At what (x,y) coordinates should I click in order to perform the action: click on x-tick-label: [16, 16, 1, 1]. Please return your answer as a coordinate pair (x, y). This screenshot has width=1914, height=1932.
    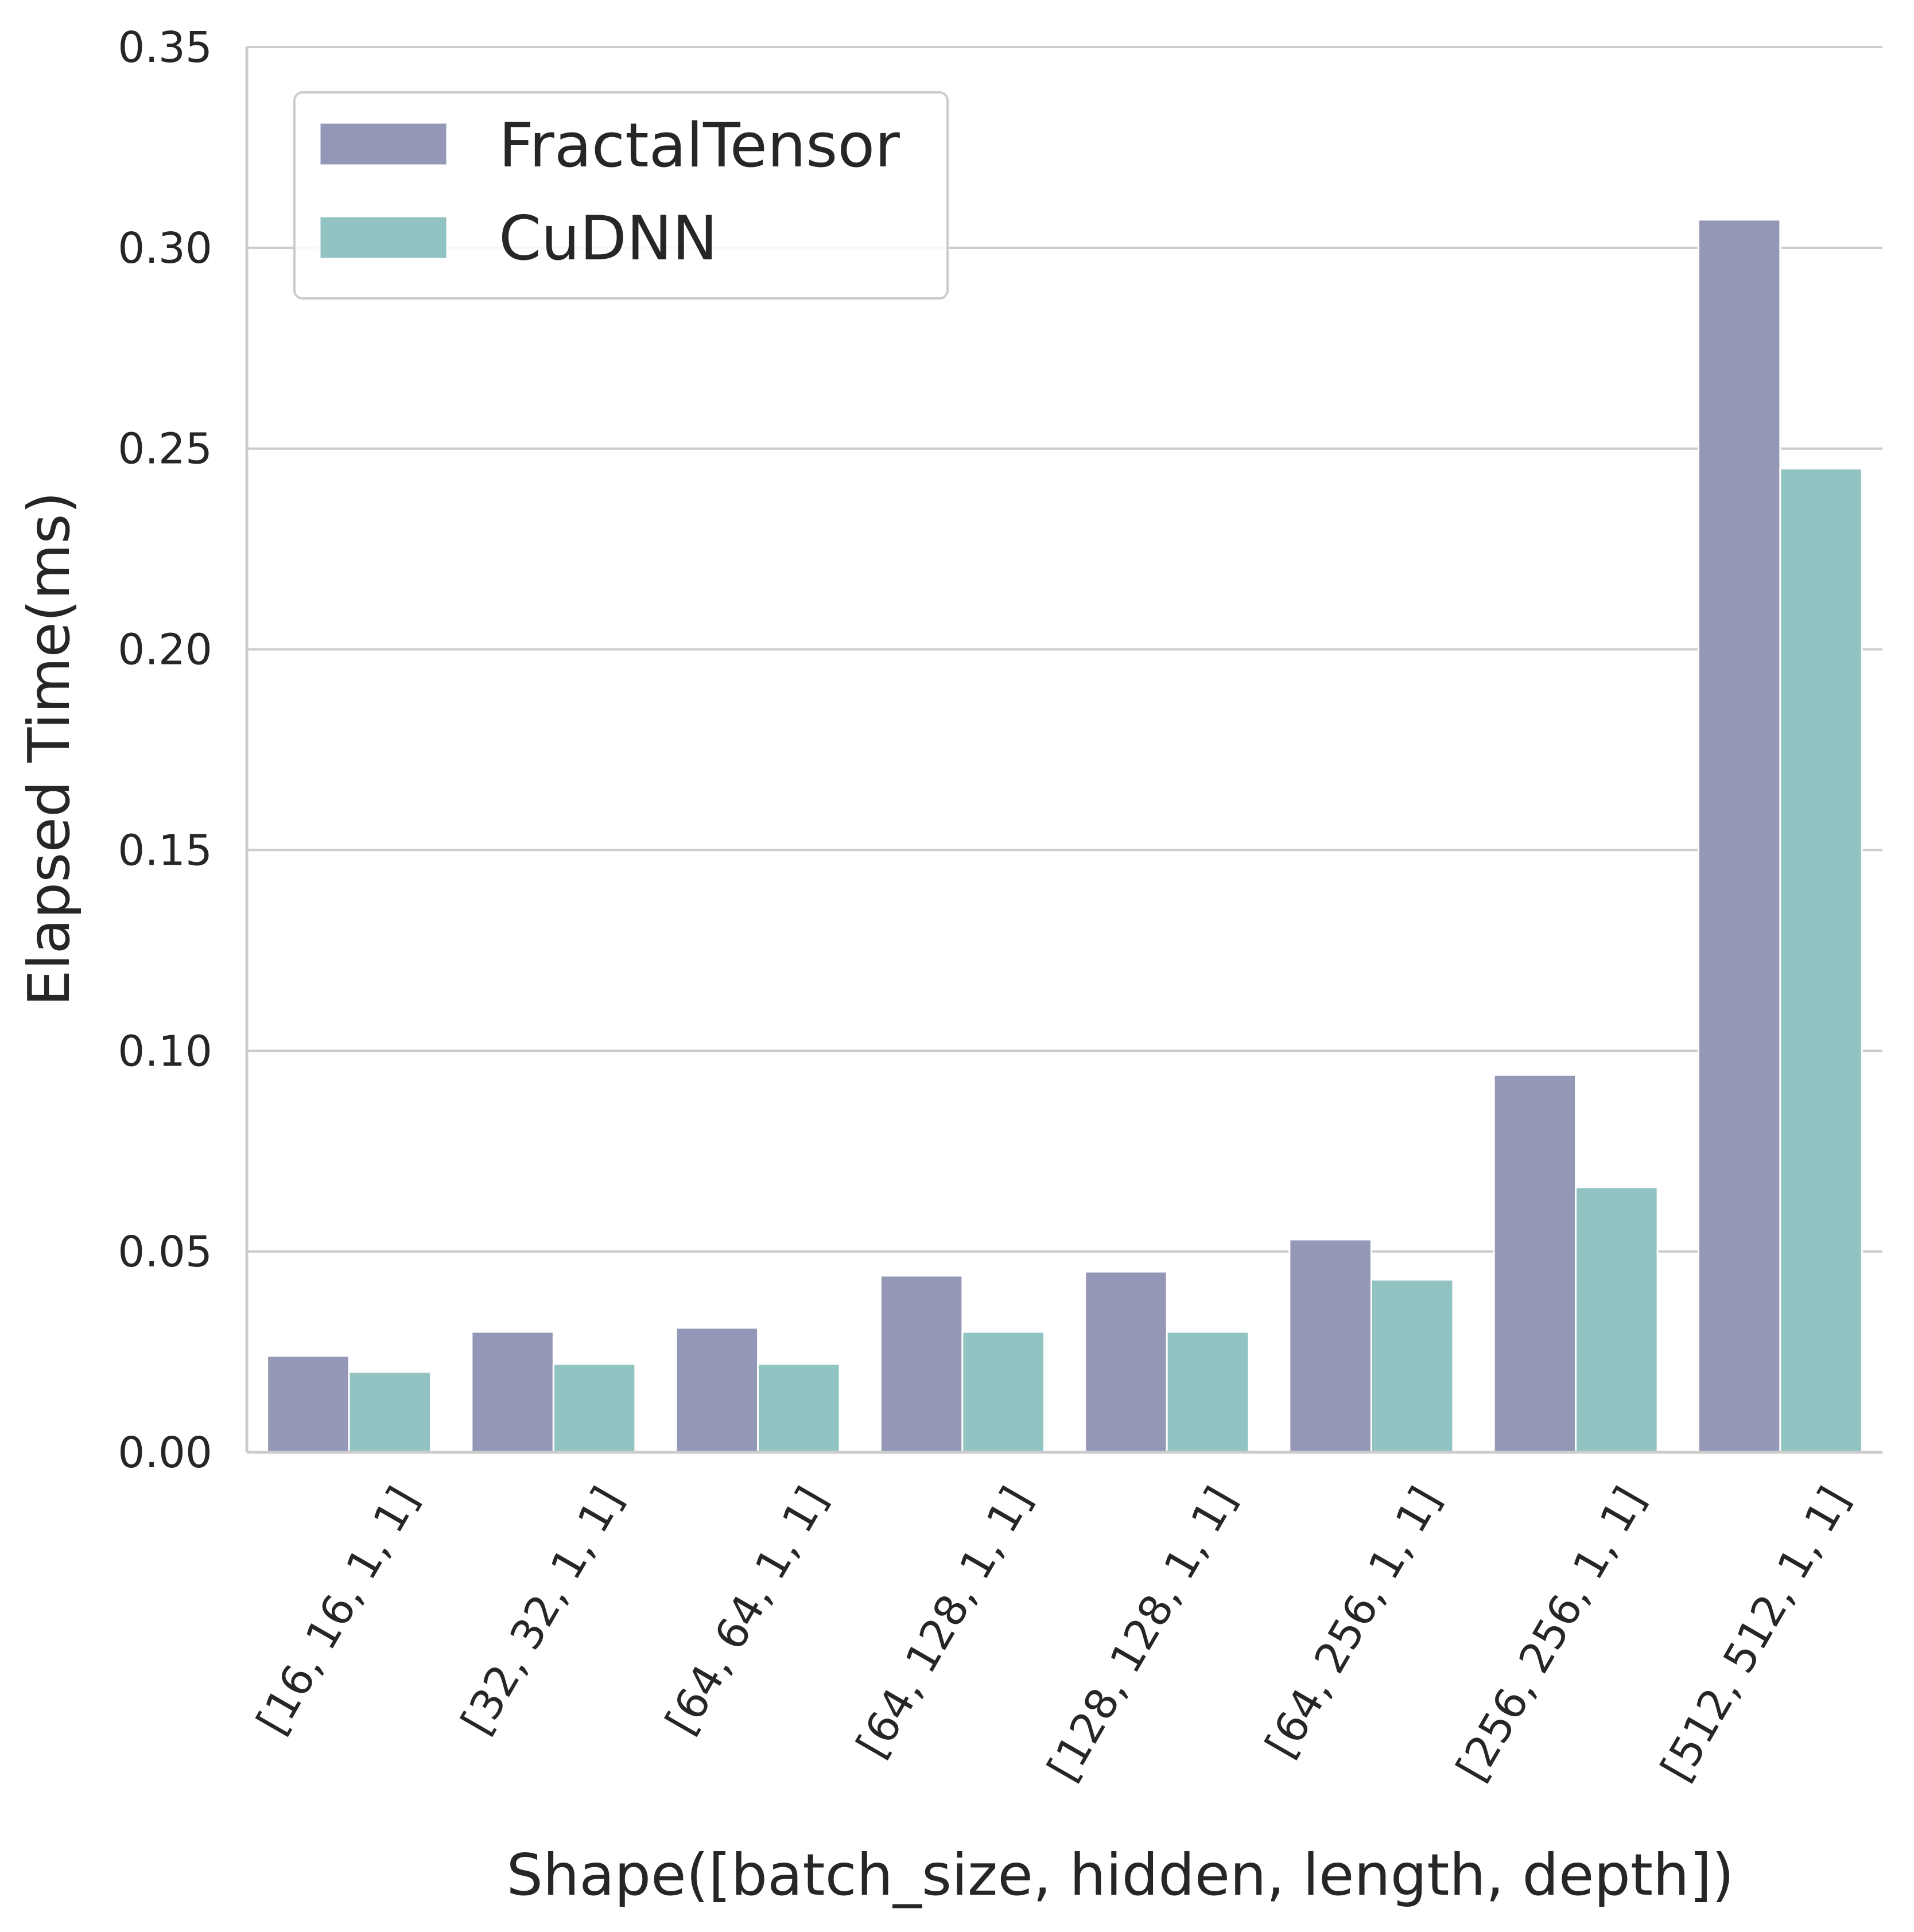
    Looking at the image, I should click on (338, 1611).